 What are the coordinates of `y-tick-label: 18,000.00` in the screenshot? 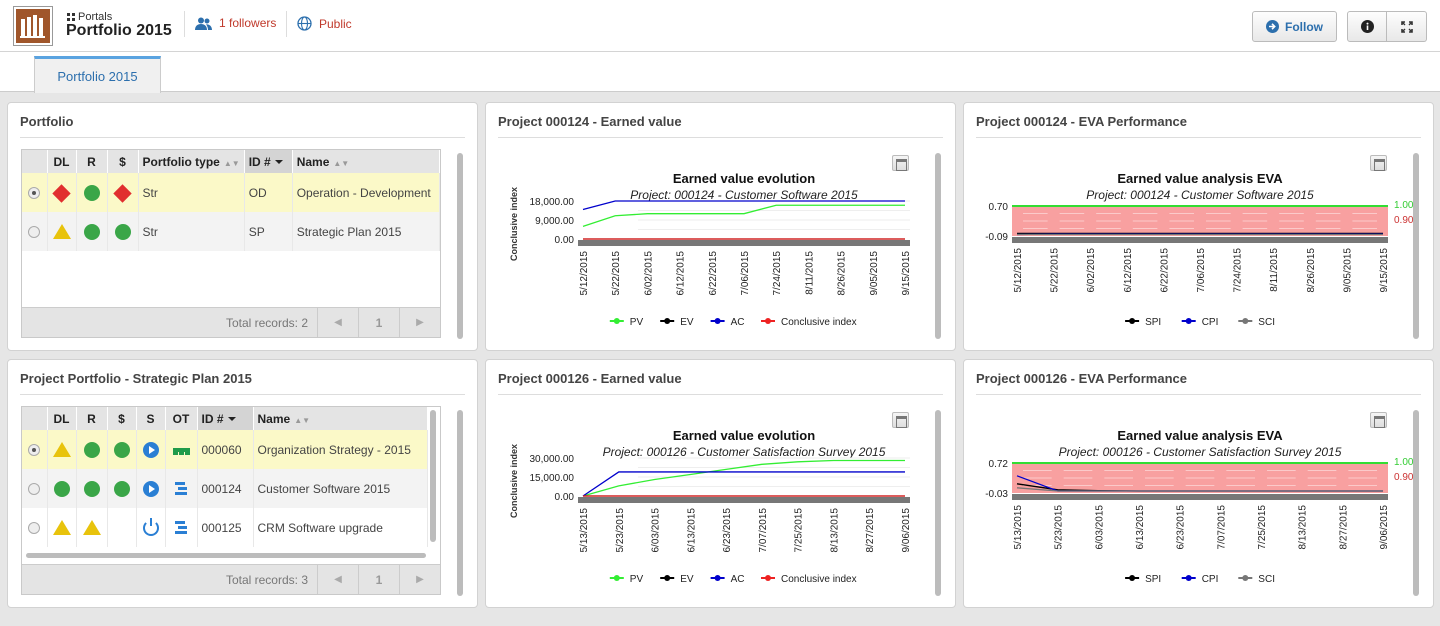 It's located at (552, 202).